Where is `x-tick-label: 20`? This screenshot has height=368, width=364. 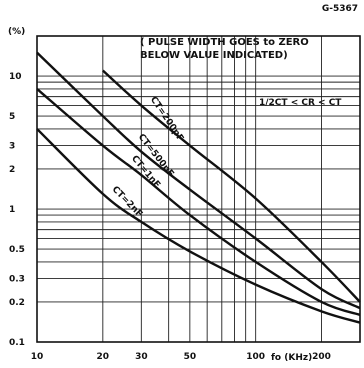 x-tick-label: 20 is located at coordinates (103, 357).